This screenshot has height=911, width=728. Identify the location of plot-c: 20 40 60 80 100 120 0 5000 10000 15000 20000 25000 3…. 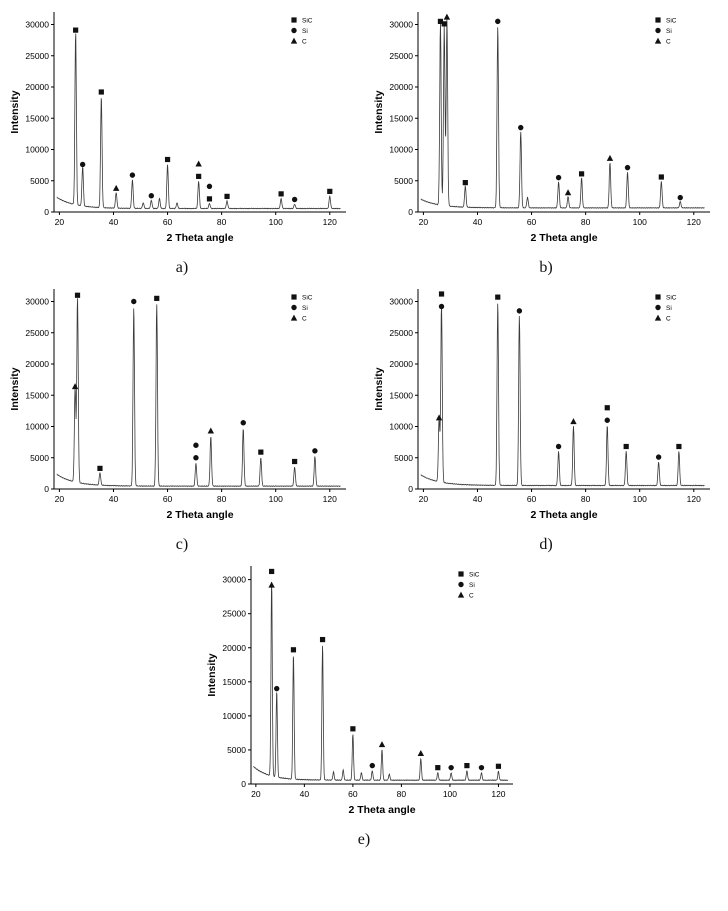
(177, 405).